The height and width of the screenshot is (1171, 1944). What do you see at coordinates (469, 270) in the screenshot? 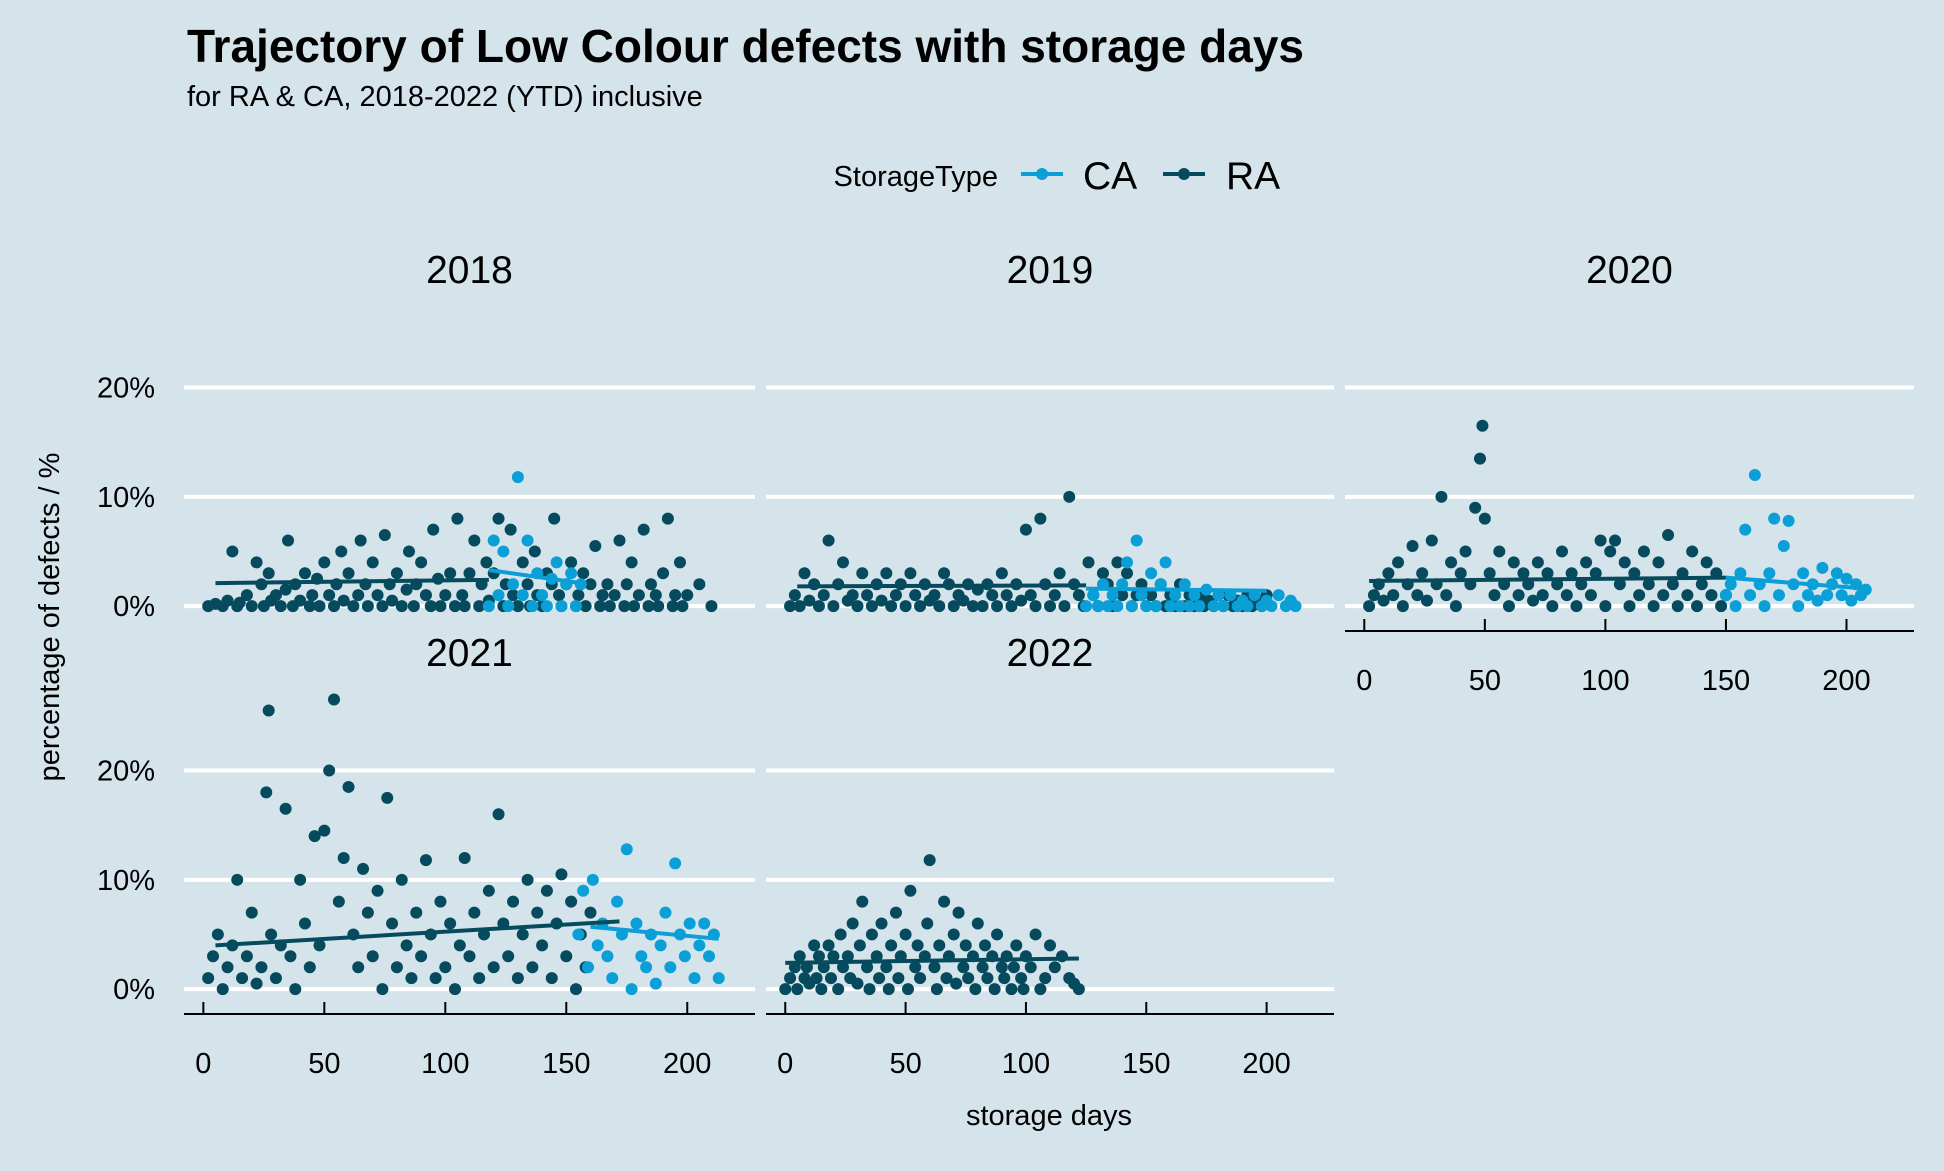
I see `panel-strip-2018: 2018` at bounding box center [469, 270].